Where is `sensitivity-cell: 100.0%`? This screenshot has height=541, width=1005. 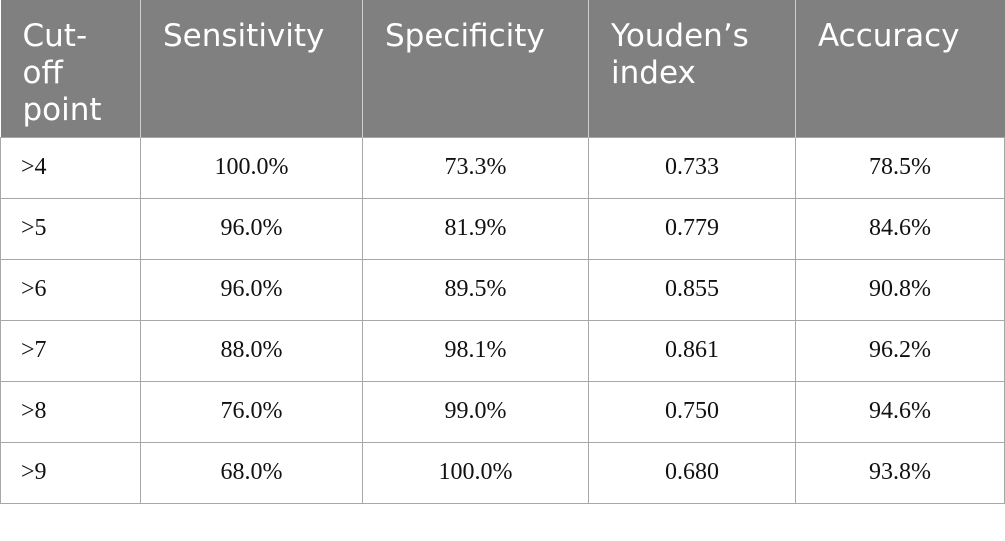 sensitivity-cell: 100.0% is located at coordinates (251, 167).